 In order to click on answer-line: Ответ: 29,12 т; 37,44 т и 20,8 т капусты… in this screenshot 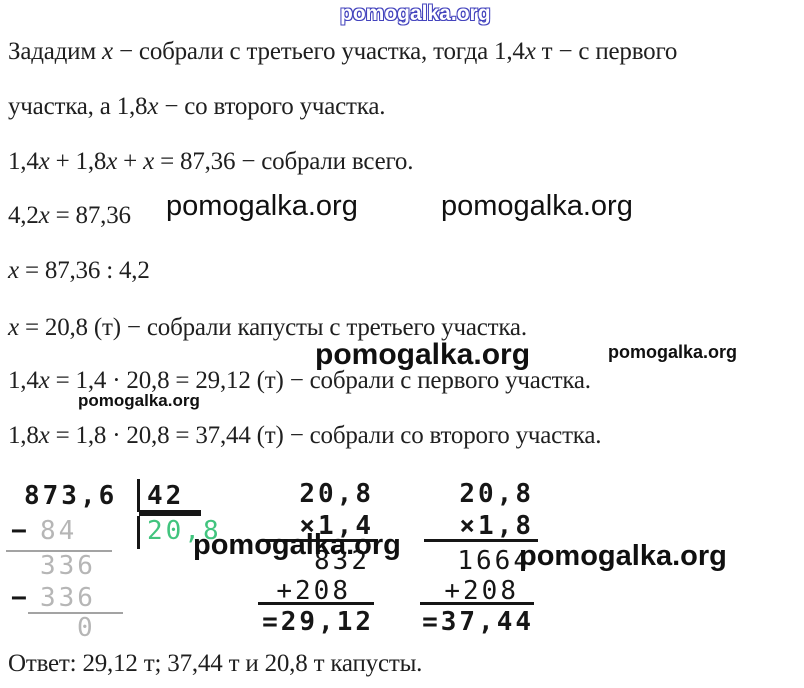, I will do `click(215, 663)`.